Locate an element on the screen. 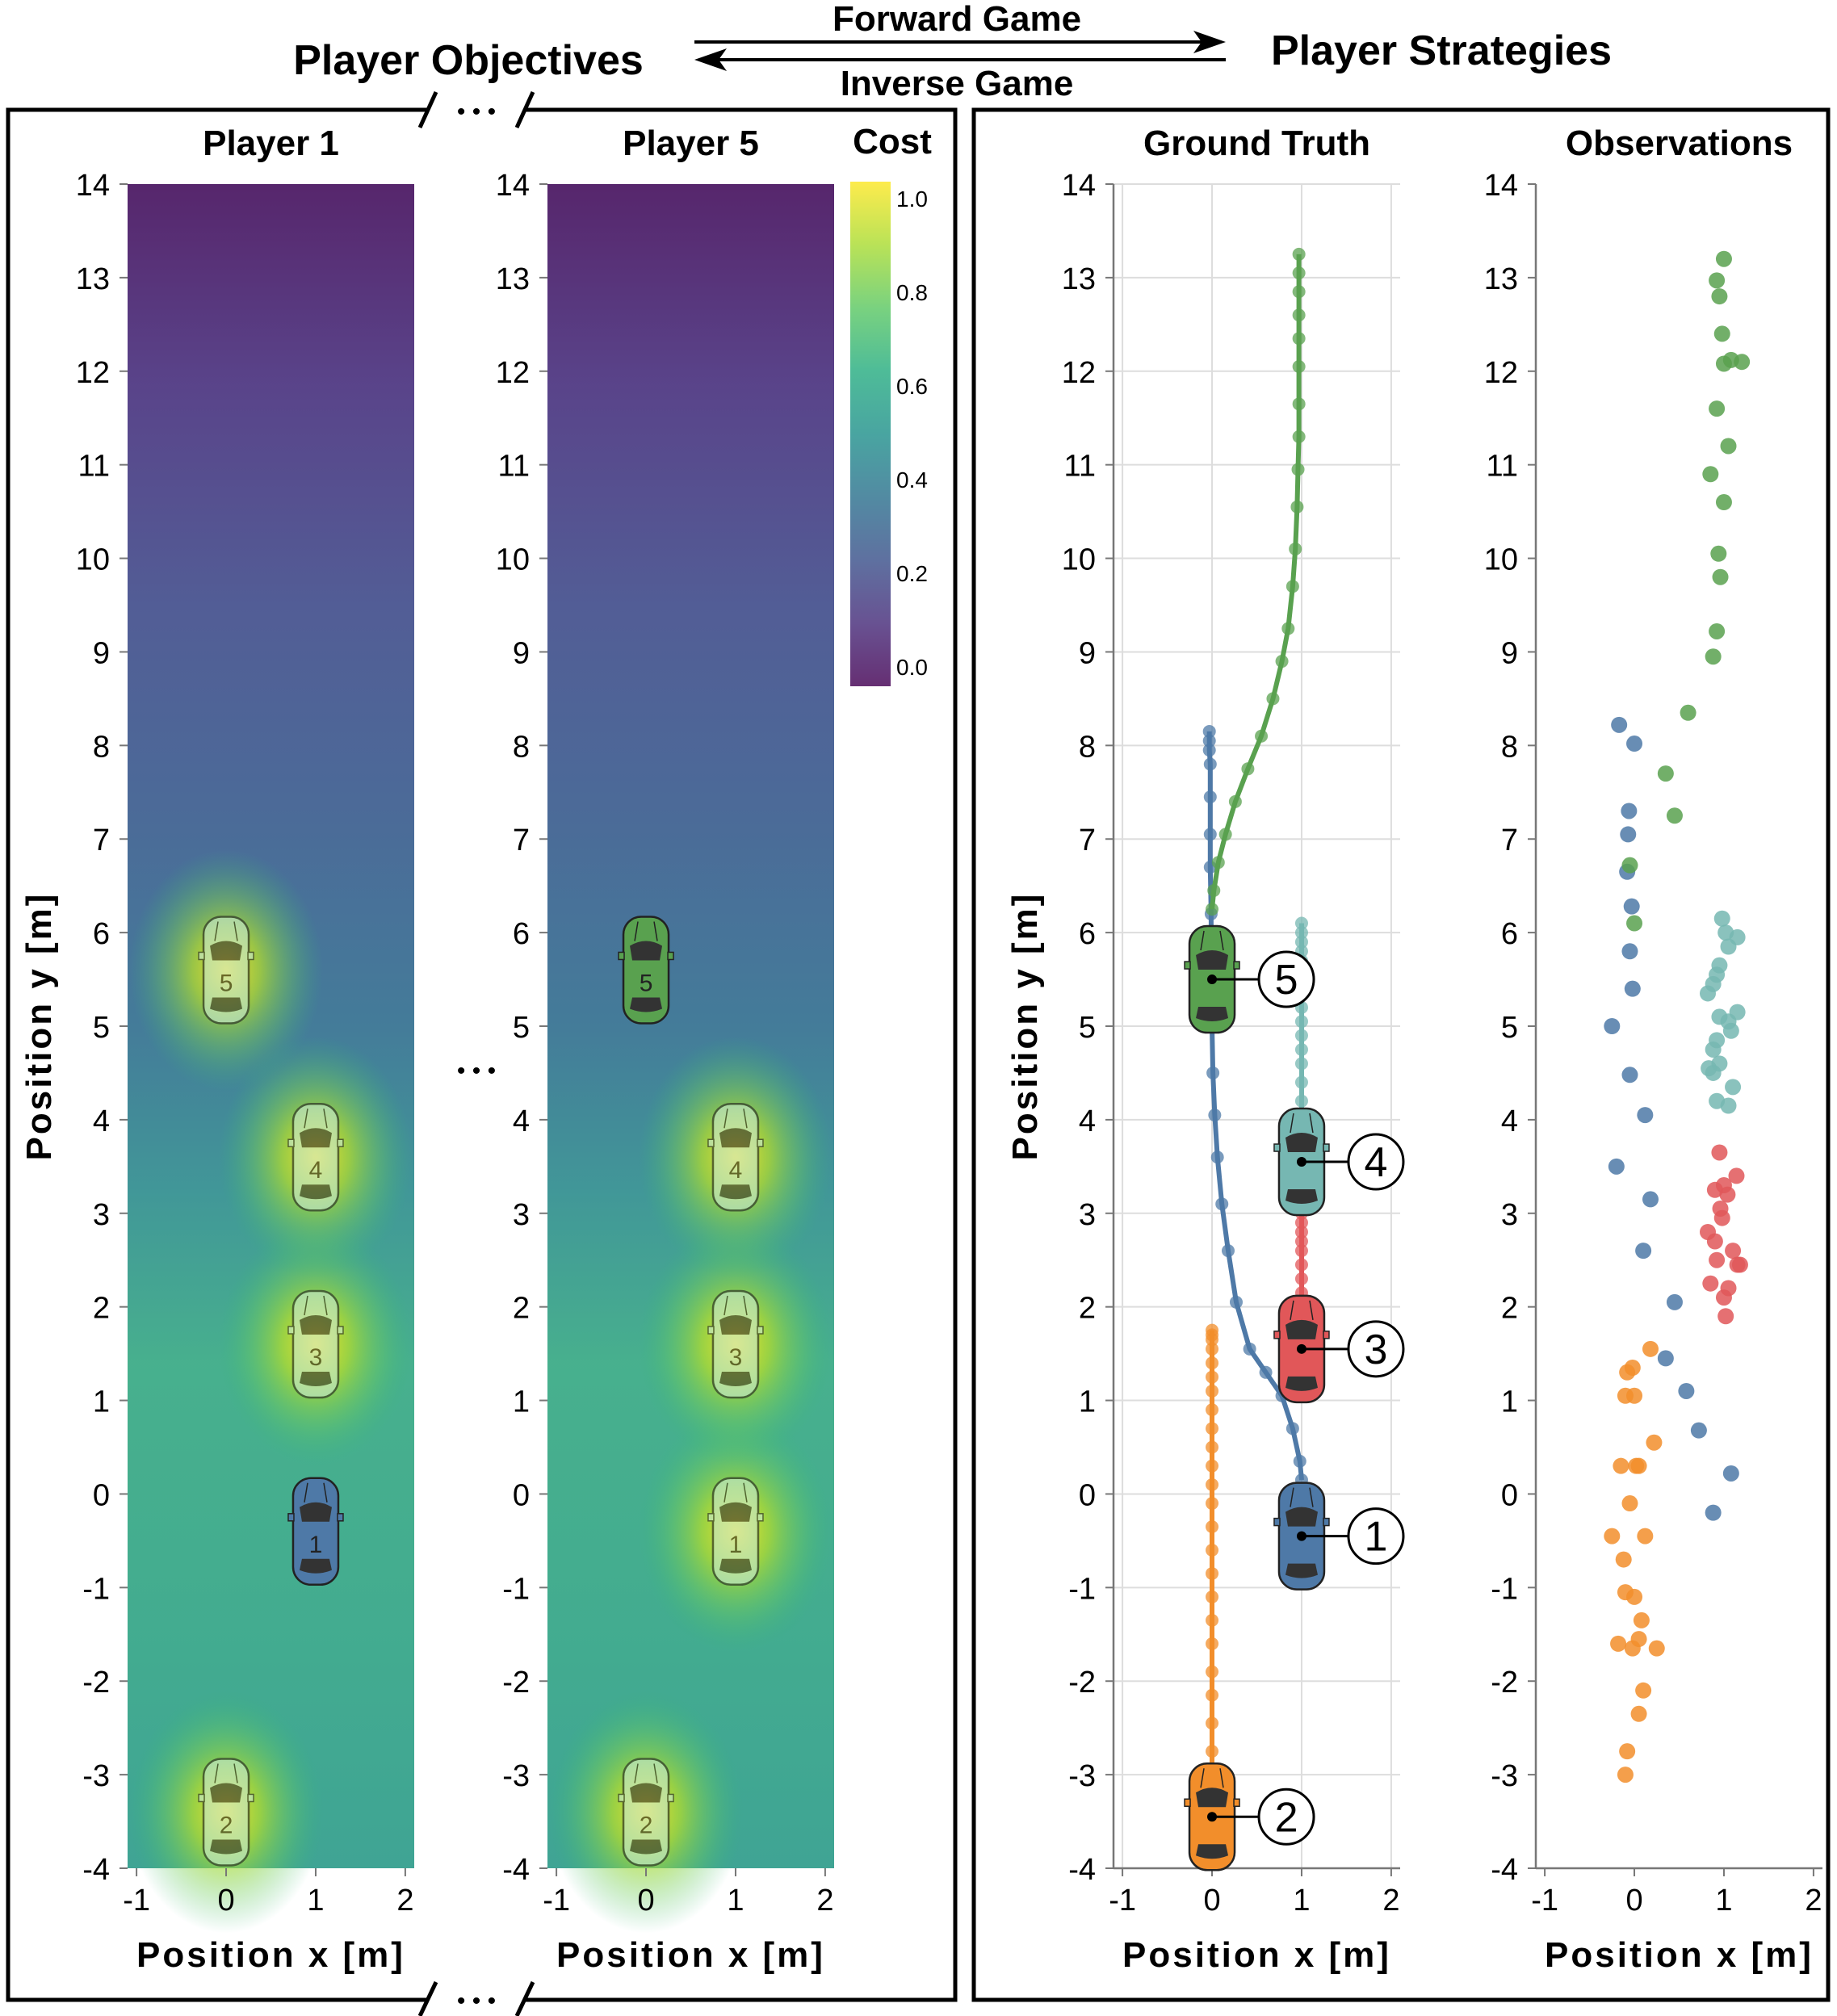 The image size is (1837, 2016). y-tick-label: 4 is located at coordinates (521, 1121).